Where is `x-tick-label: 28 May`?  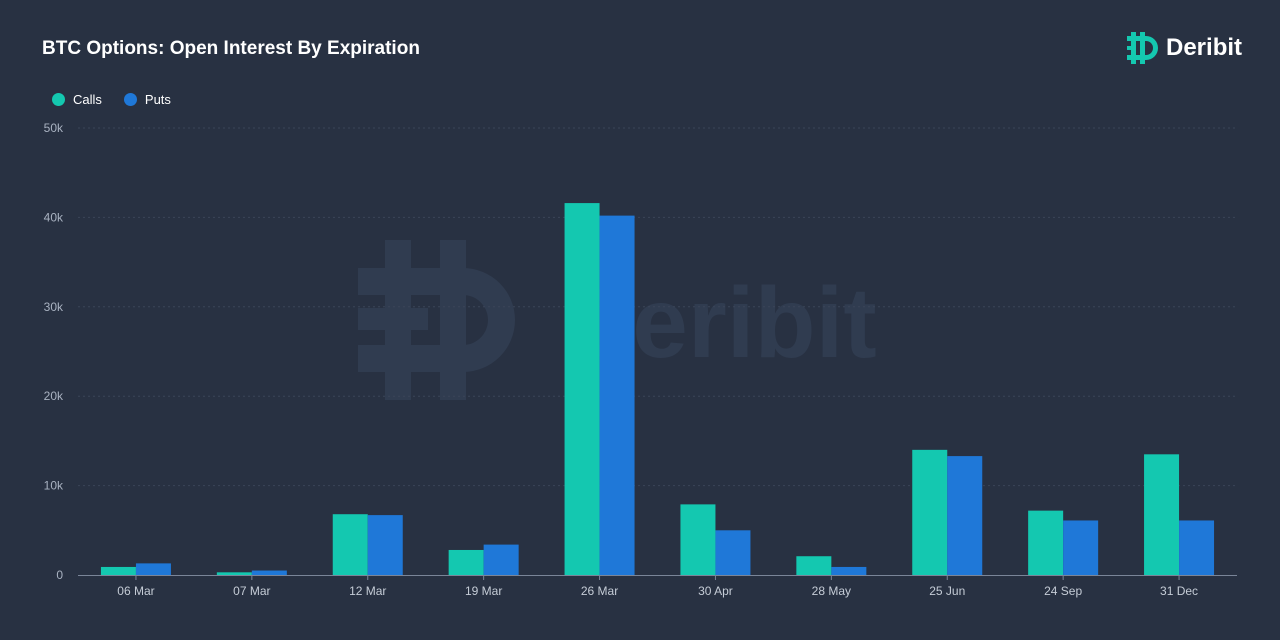 x-tick-label: 28 May is located at coordinates (831, 591).